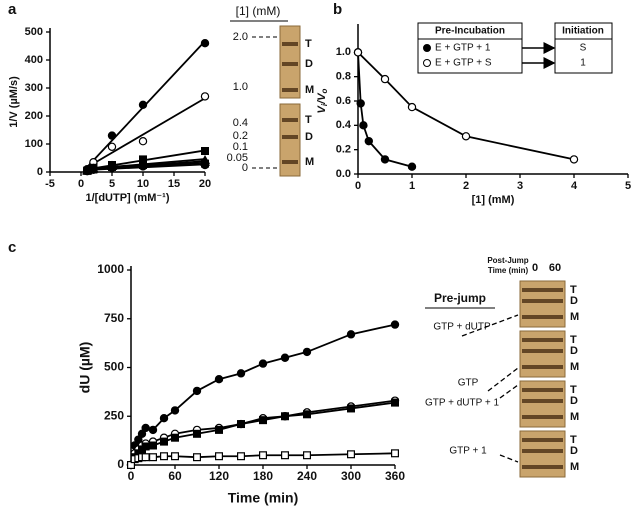  Describe the element at coordinates (263, 476) in the screenshot. I see `x-tick-label: 180` at that location.